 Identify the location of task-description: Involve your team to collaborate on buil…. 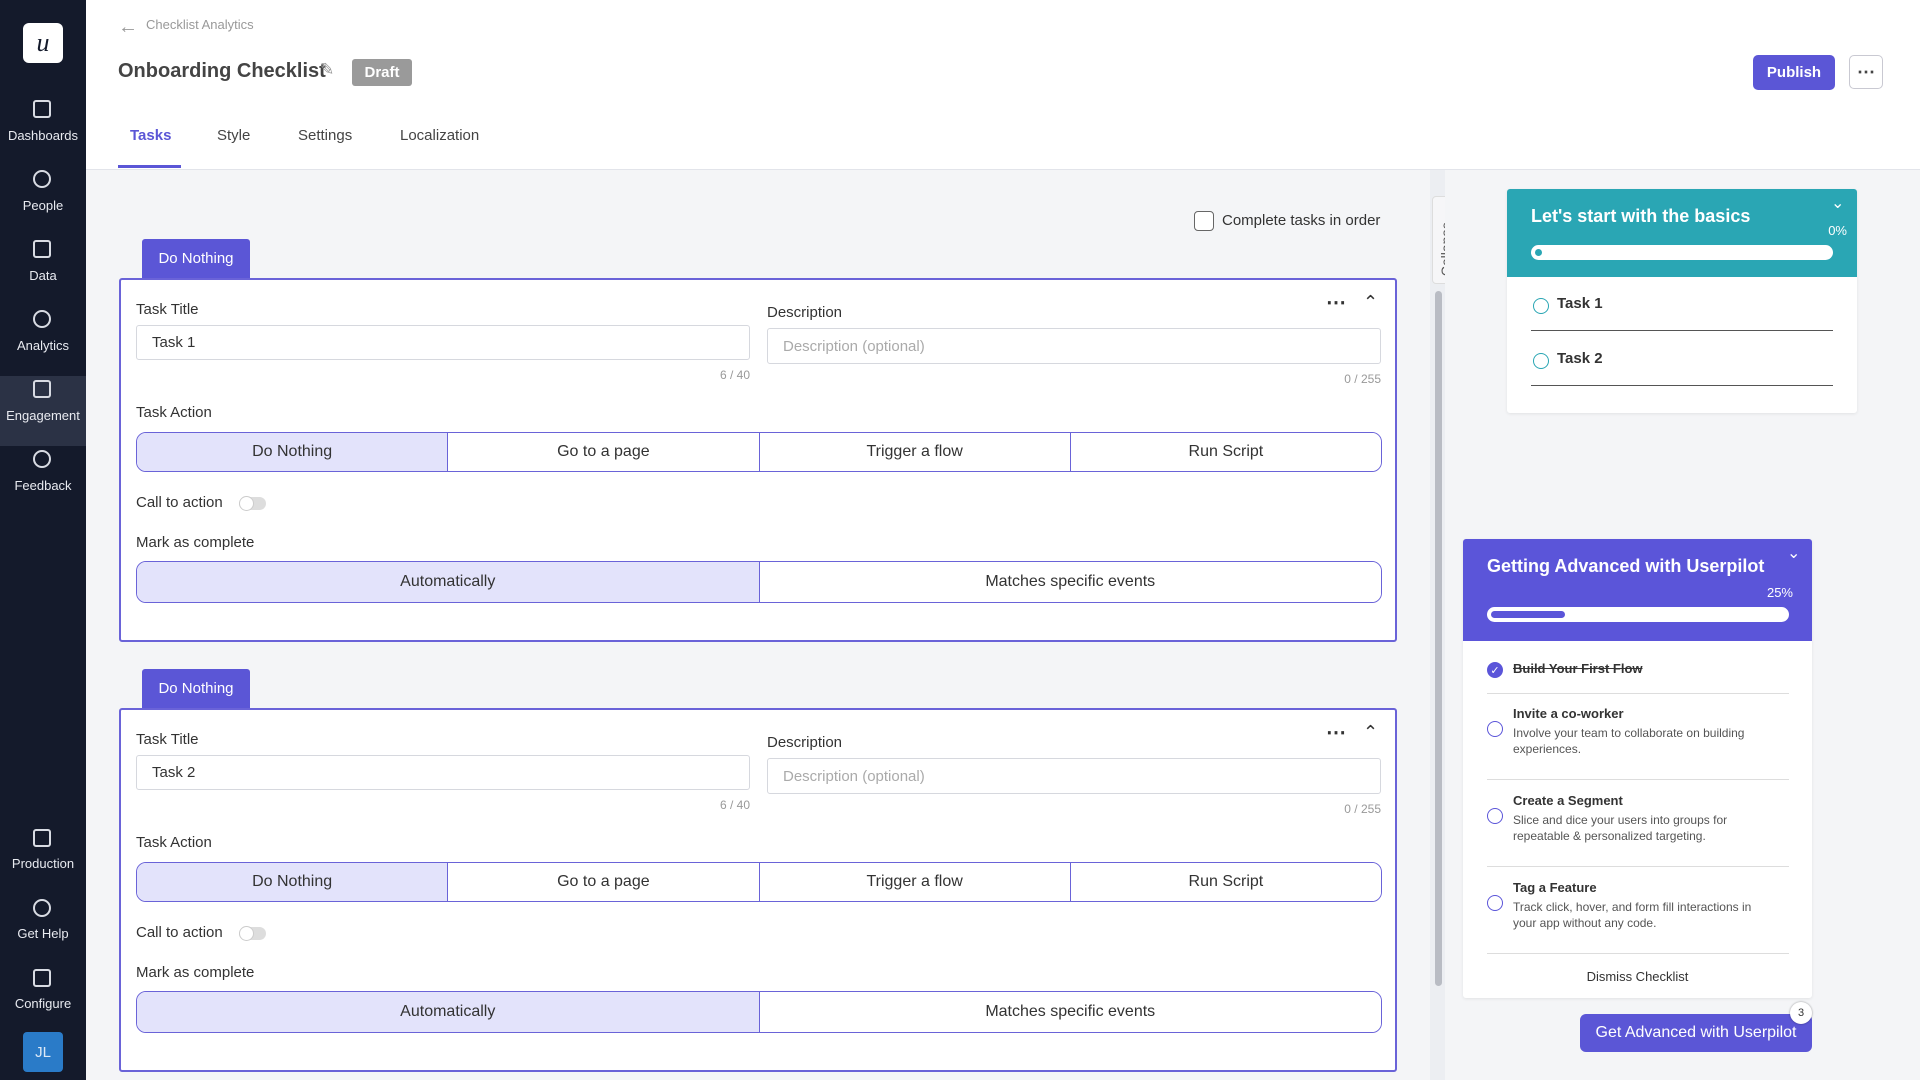
(1629, 741).